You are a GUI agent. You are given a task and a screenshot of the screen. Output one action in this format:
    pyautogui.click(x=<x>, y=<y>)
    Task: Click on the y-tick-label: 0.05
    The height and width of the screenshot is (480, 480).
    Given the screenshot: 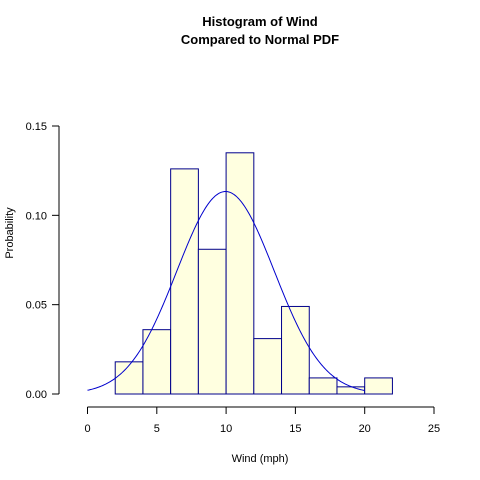 What is the action you would take?
    pyautogui.click(x=36, y=306)
    